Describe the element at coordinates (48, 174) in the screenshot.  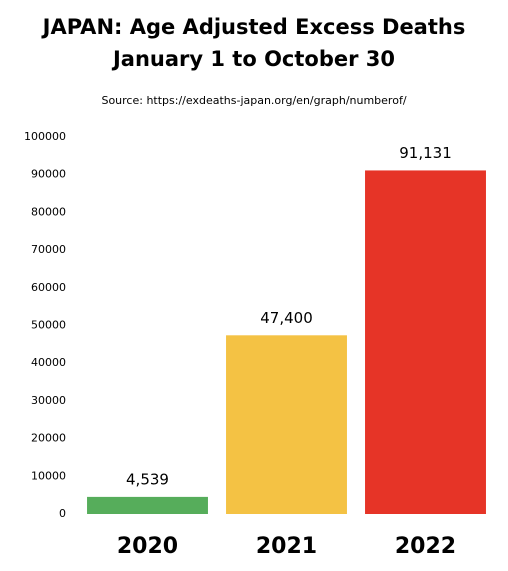
I see `y-tick-label: 90000` at that location.